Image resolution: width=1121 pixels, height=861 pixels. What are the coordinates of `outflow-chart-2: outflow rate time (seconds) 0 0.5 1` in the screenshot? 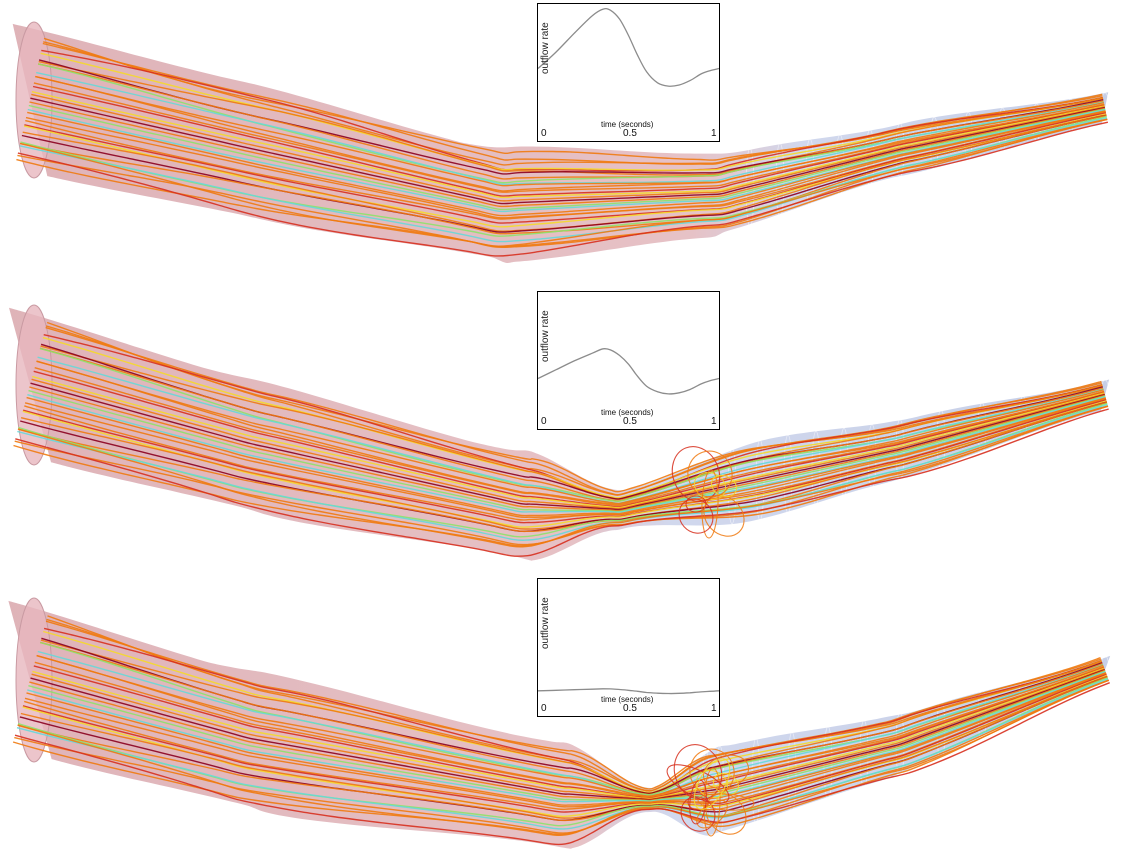 It's located at (628, 360).